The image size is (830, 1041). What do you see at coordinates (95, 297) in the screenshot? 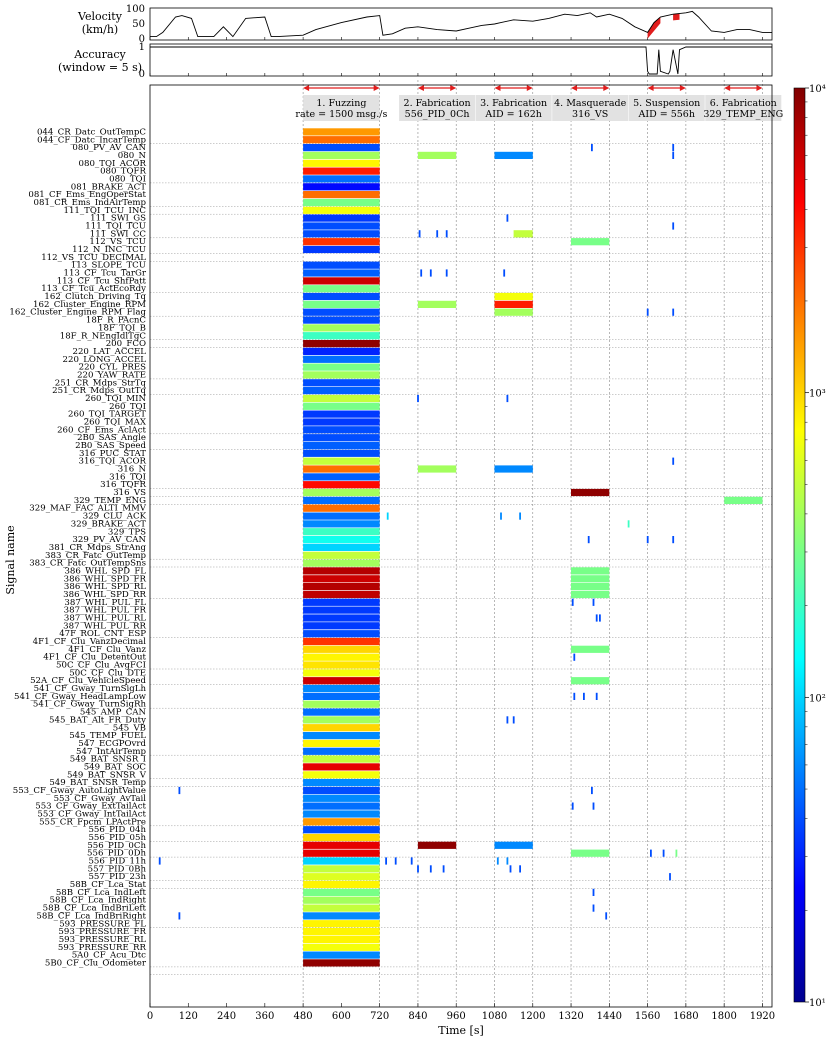
I see `signal-label-21: 162_Clutch_Driving_Tq` at bounding box center [95, 297].